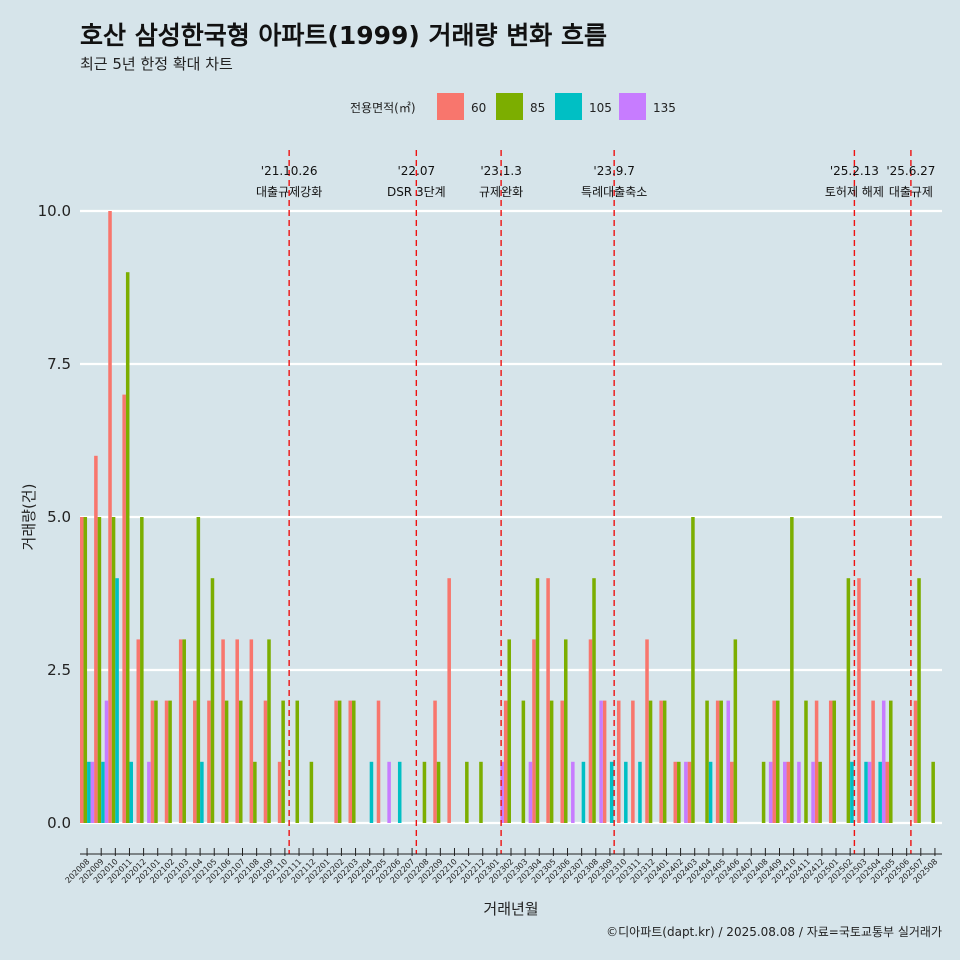  What do you see at coordinates (613, 171) in the screenshot?
I see `event-date: '23.9.7` at bounding box center [613, 171].